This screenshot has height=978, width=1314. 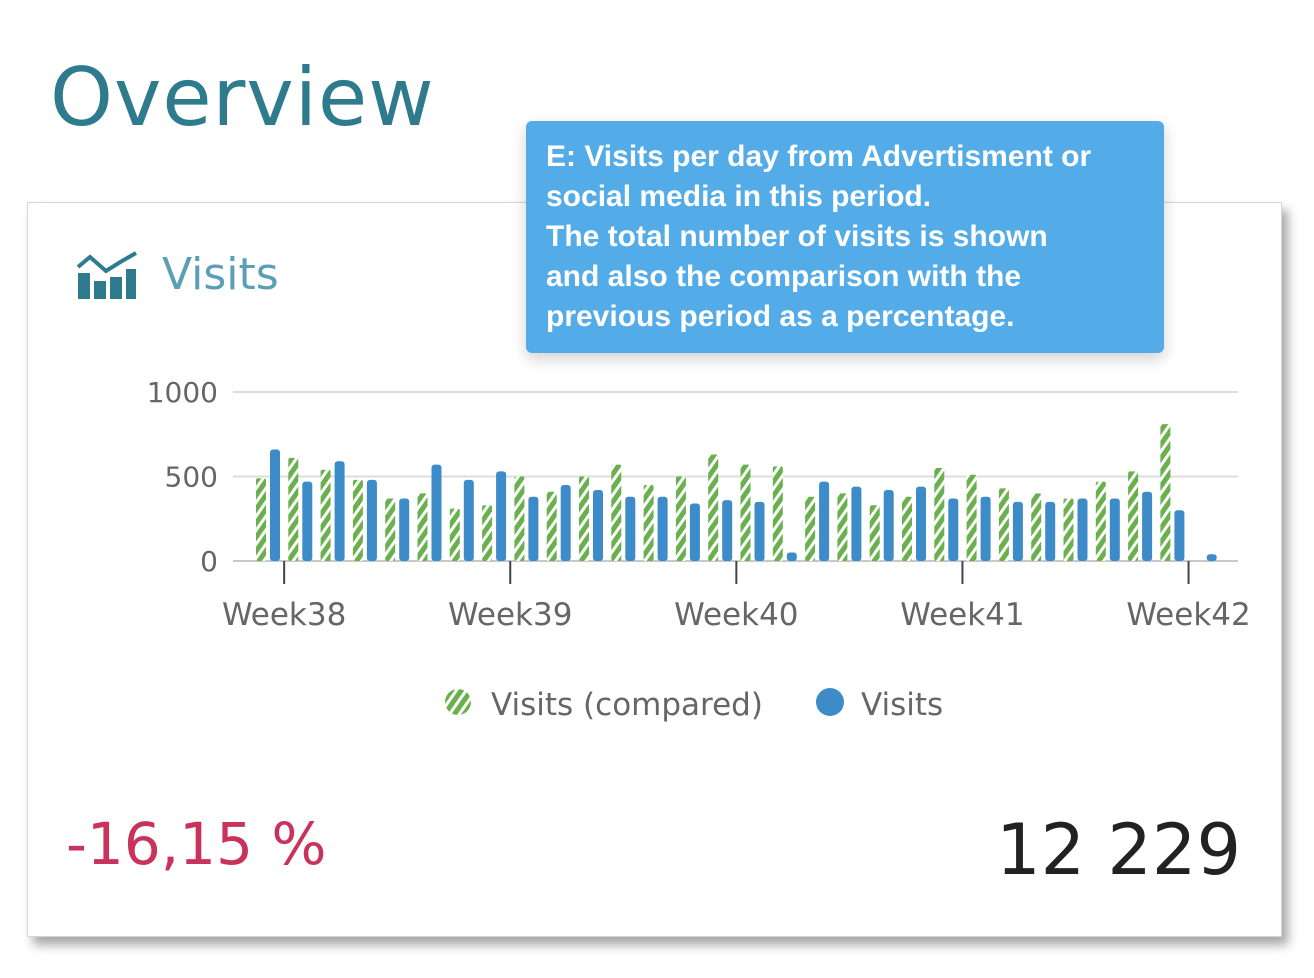 I want to click on legend-item-visits: Visits, so click(x=879, y=705).